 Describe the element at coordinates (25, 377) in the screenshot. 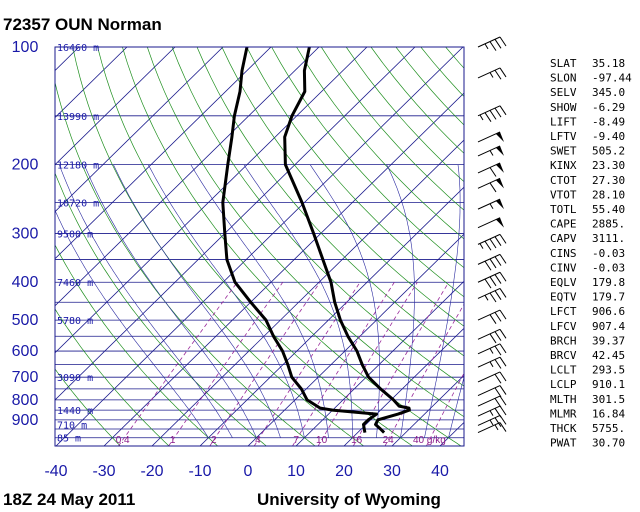

I see `pressure-tick-label: 700` at that location.